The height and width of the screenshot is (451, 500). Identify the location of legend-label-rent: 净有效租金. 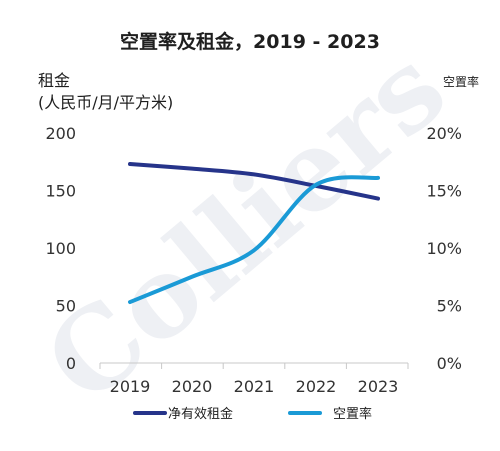
(200, 414).